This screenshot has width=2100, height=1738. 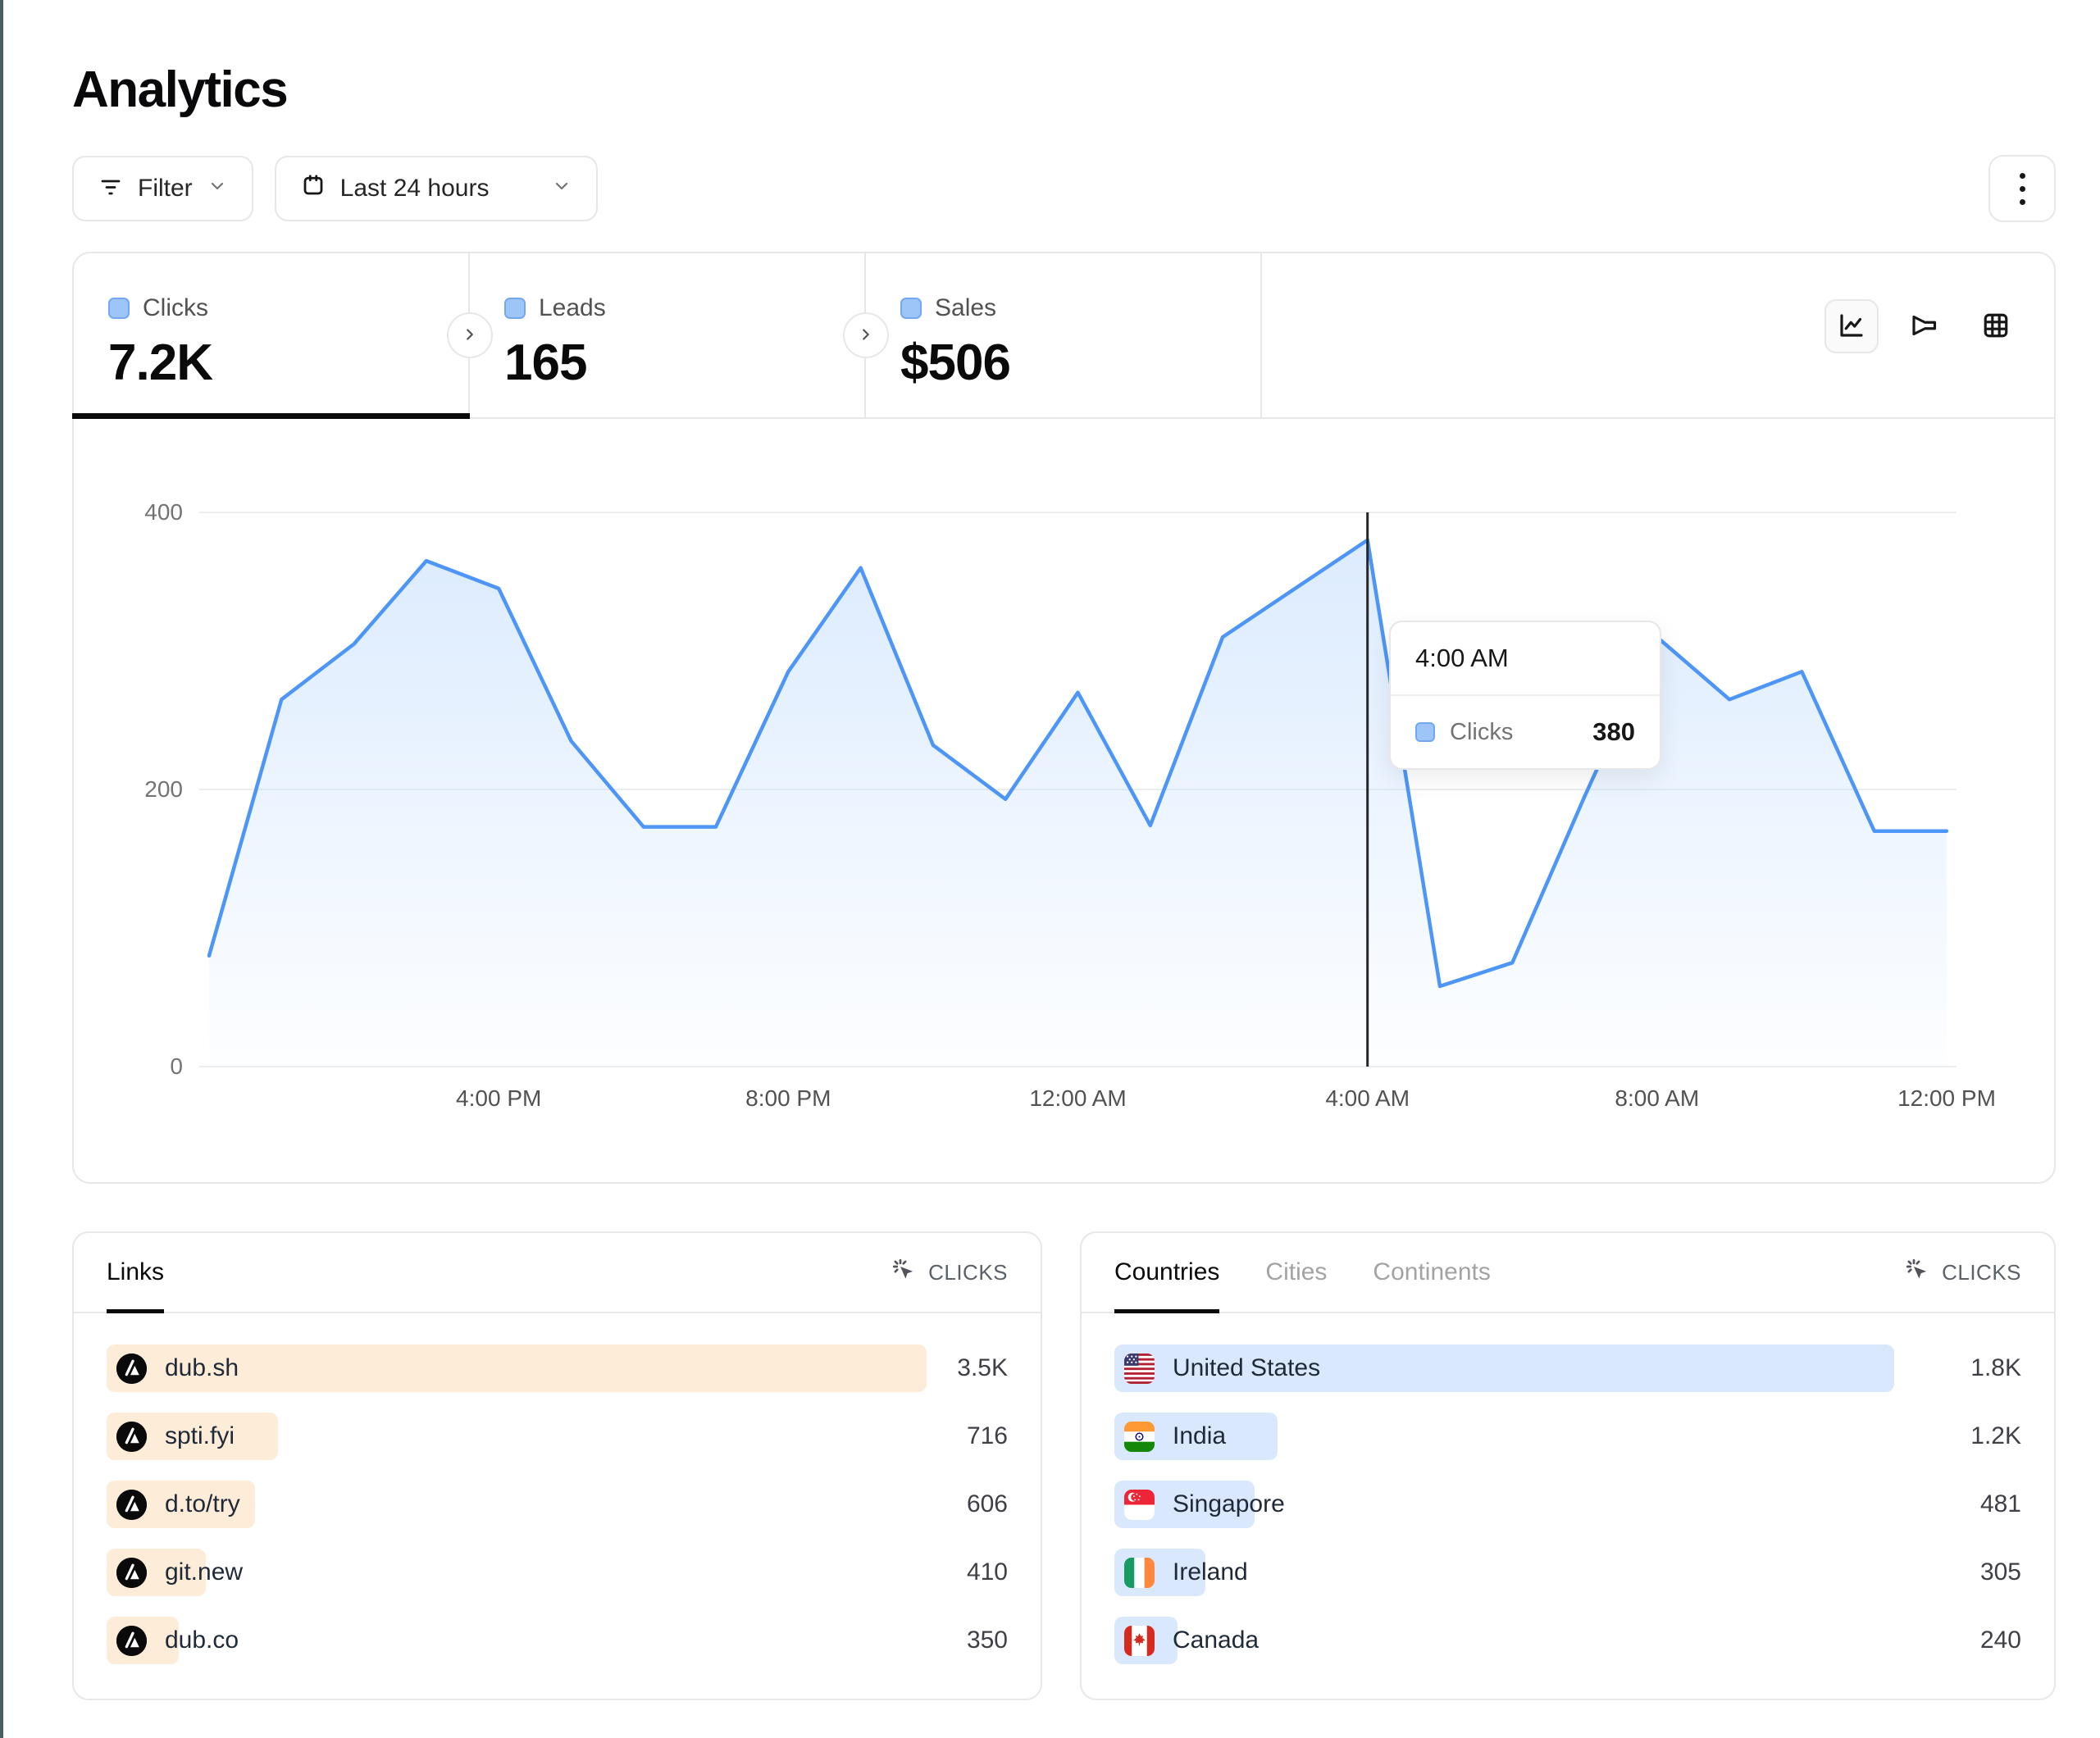 I want to click on stat-label: Leads, so click(x=572, y=307).